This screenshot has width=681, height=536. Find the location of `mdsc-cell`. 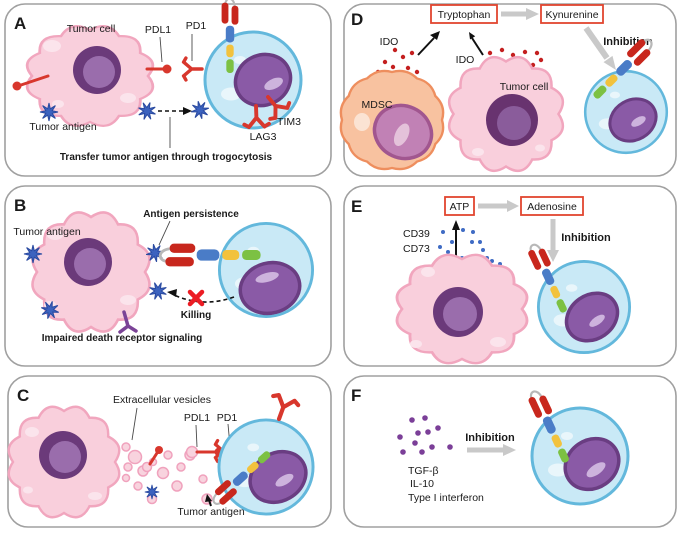

mdsc-cell is located at coordinates (392, 120).